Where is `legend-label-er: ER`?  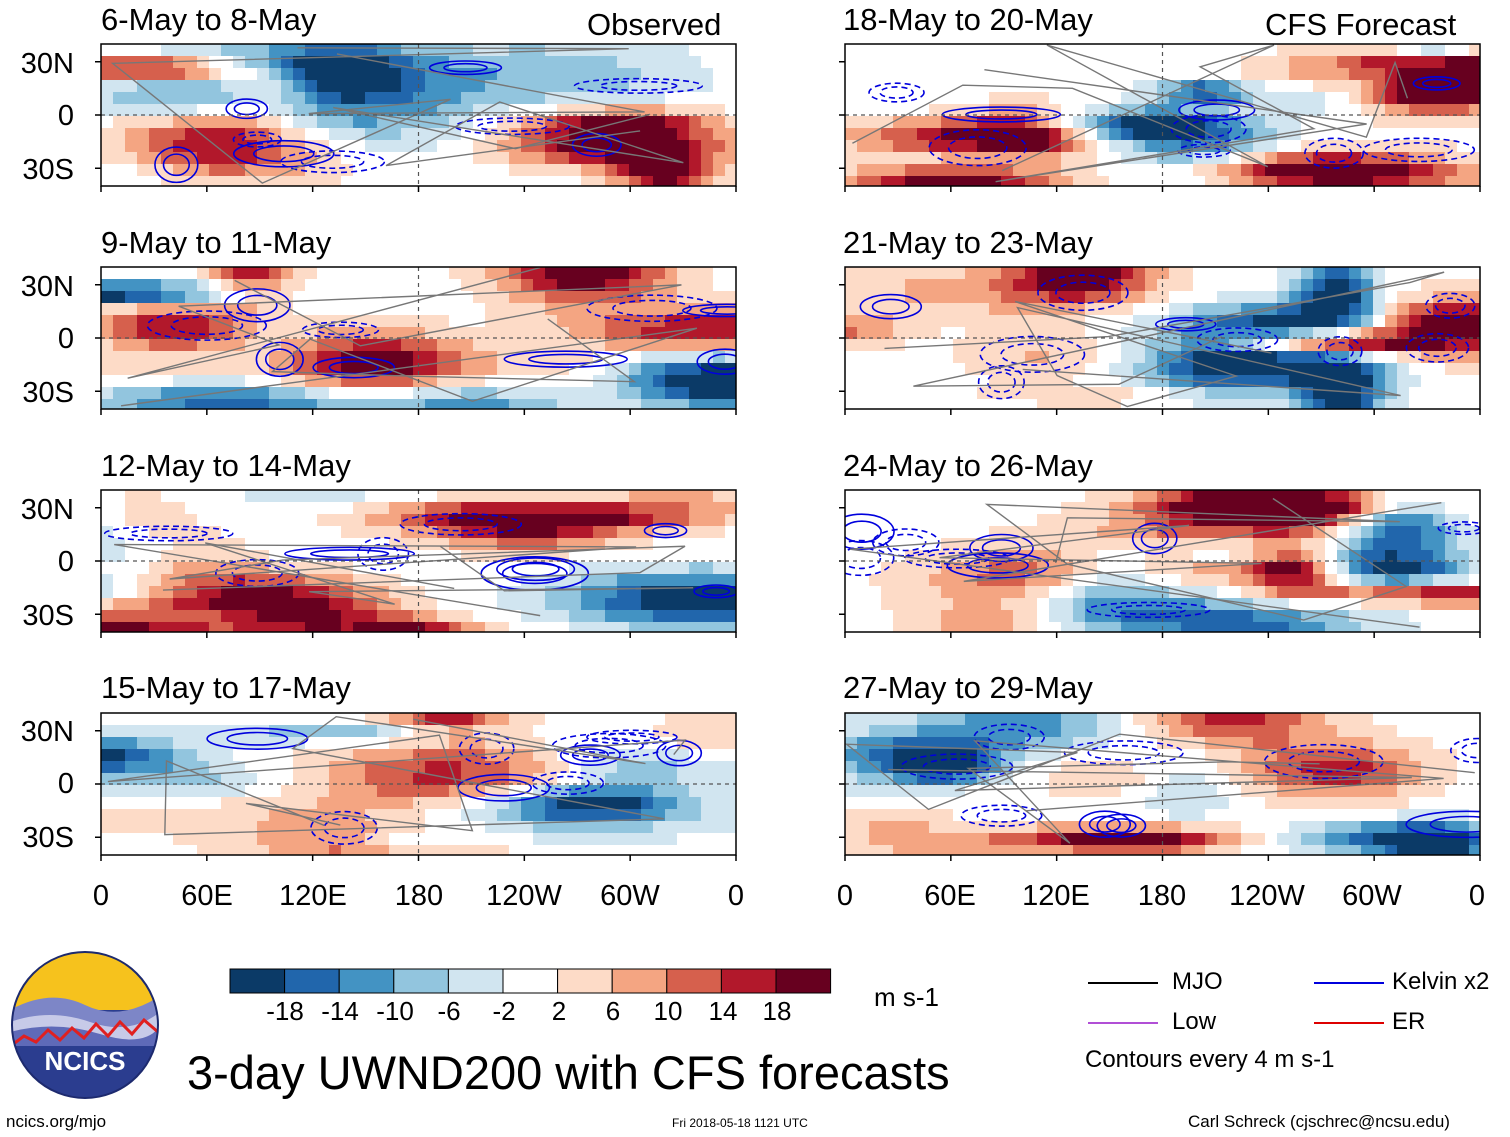 legend-label-er: ER is located at coordinates (1409, 1021).